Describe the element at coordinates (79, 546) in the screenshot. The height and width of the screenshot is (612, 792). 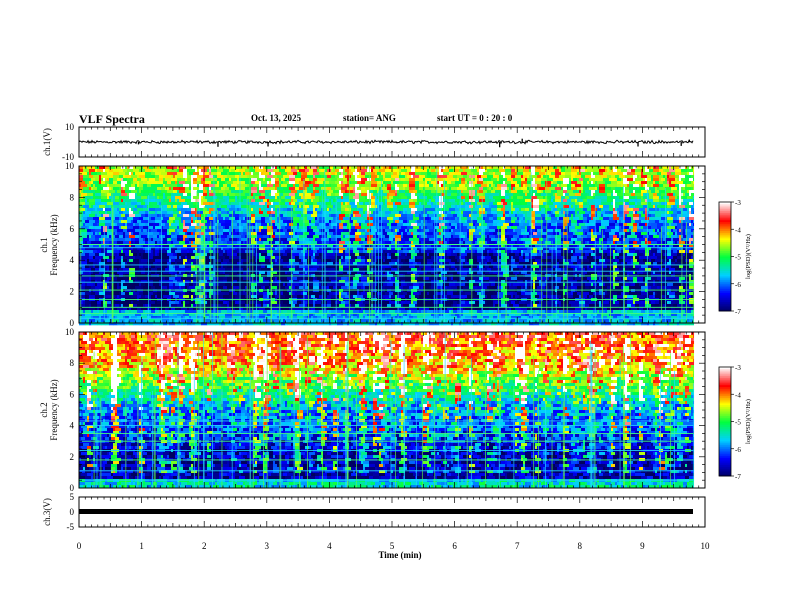
I see `time-tick-label: 0` at that location.